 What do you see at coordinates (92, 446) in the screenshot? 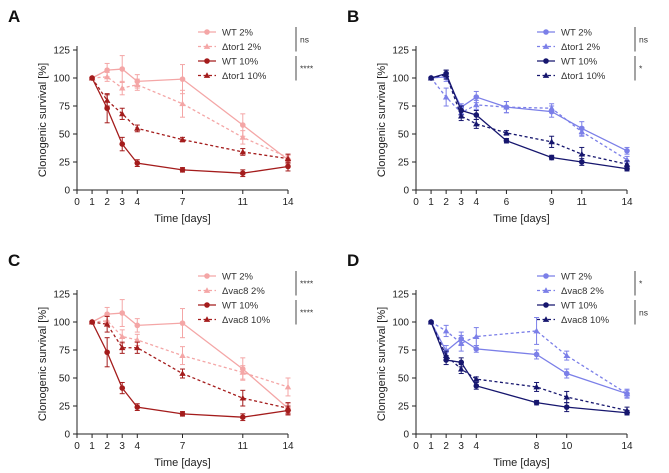
I see `x-tick-label: 1` at bounding box center [92, 446].